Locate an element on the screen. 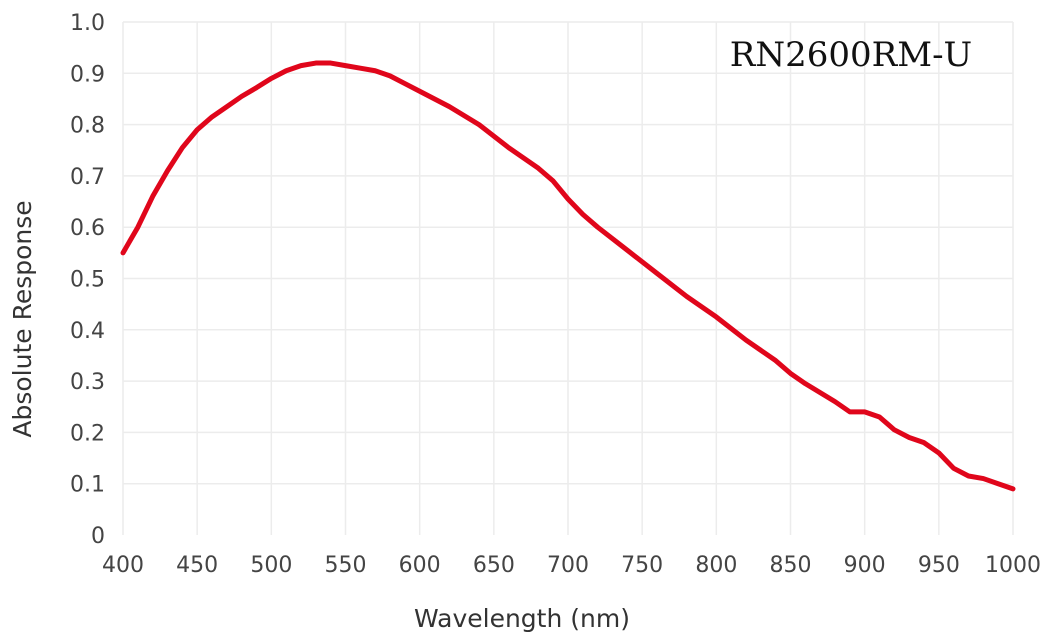 Image resolution: width=1048 pixels, height=641 pixels. y-tick-labels: 0 0.1 0.2 0.3 0.4 0.5 0.6 0.7 0.8 0.9 1.0 is located at coordinates (87, 280).